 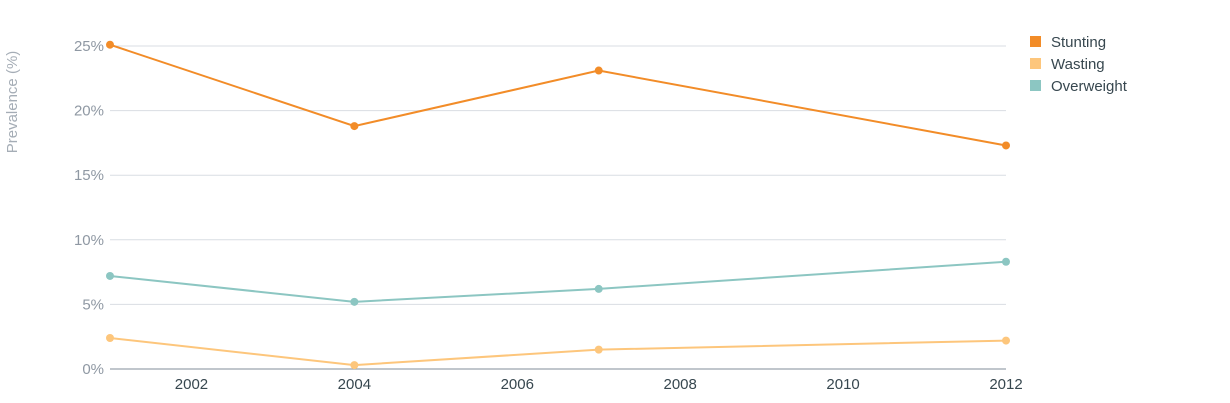 What do you see at coordinates (558, 351) in the screenshot?
I see `series-line-wasting` at bounding box center [558, 351].